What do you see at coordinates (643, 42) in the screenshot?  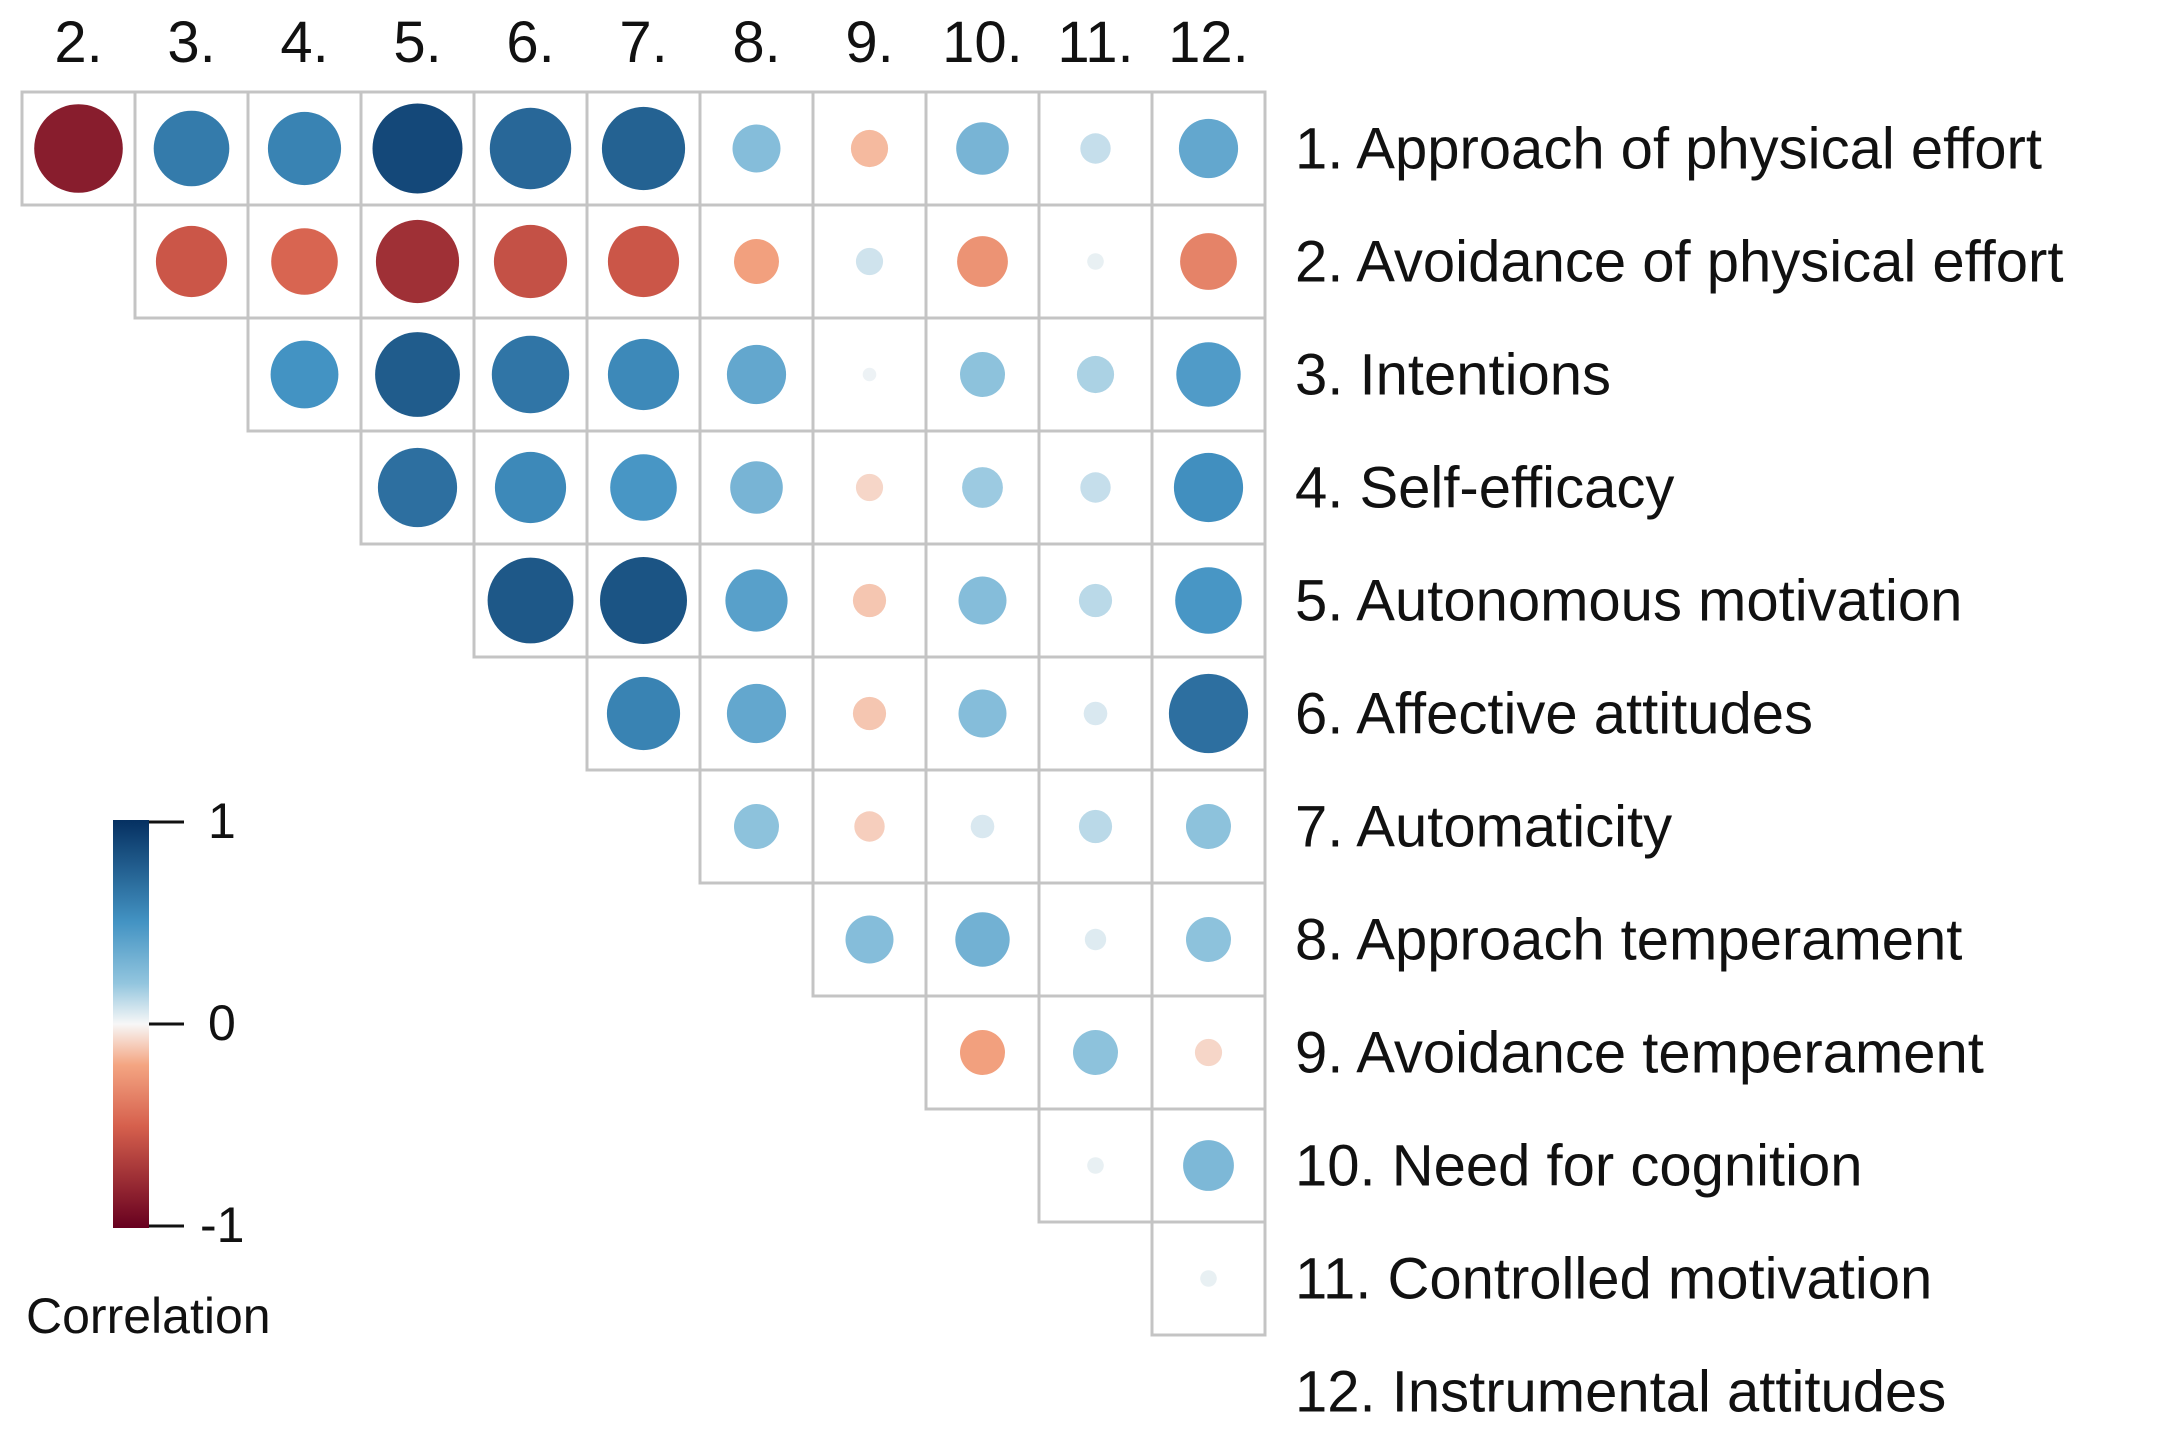 I see `column-label: 7.` at bounding box center [643, 42].